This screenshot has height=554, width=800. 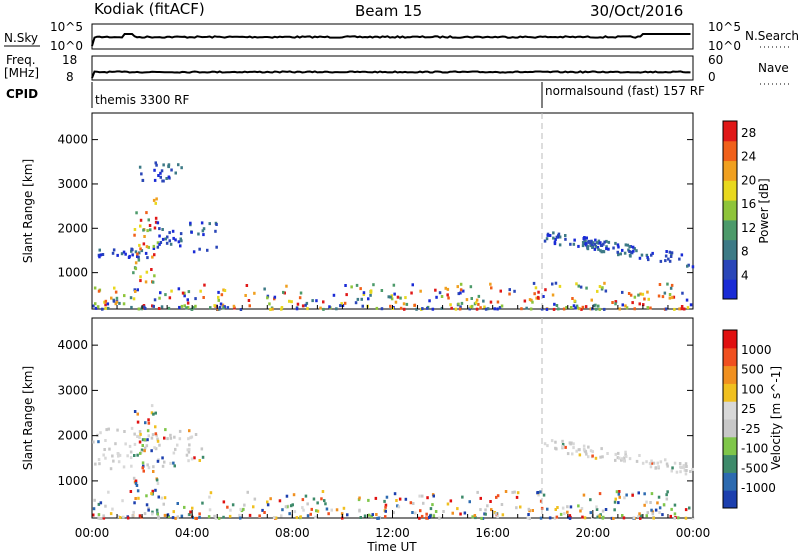 What do you see at coordinates (756, 350) in the screenshot?
I see `velocity-colorbar-tick: 1000` at bounding box center [756, 350].